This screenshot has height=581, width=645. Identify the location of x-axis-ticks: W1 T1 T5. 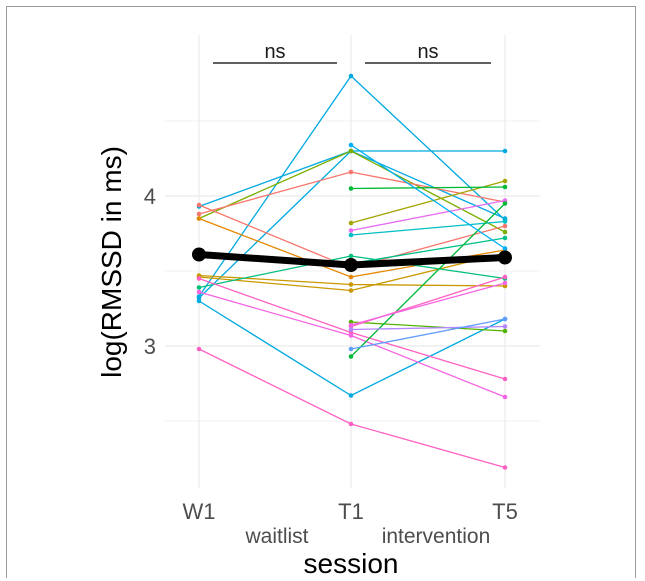
(350, 511).